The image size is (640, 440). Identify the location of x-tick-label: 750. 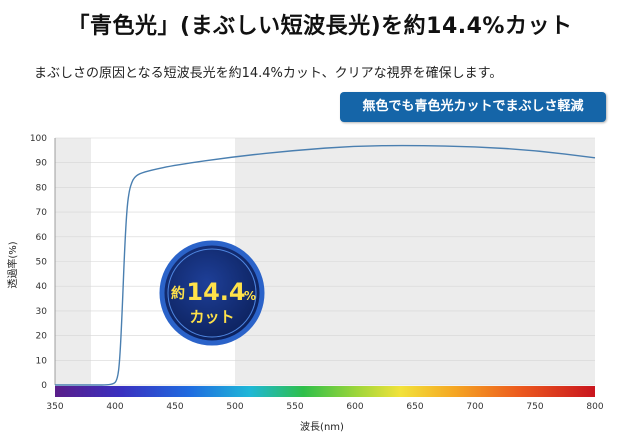
(534, 407).